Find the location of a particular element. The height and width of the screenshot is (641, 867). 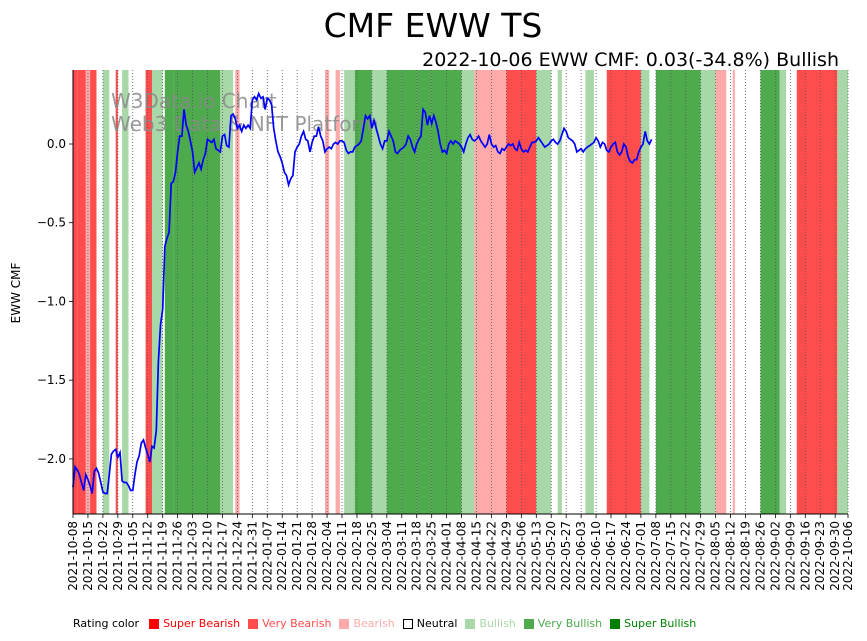

x-tick-label: 2022-06-24 is located at coordinates (626, 556).